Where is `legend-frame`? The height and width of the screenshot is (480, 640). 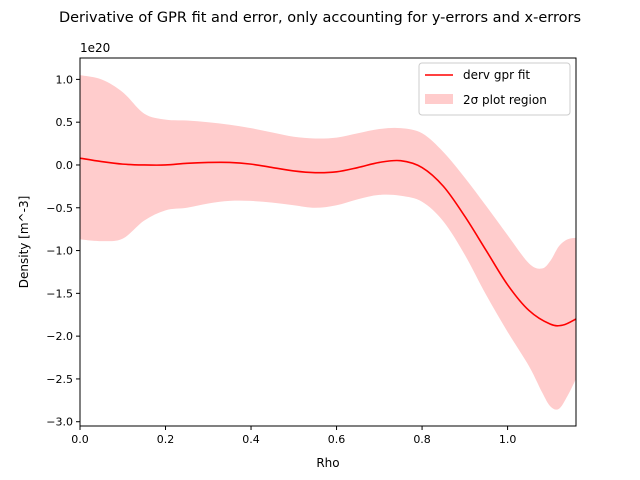 legend-frame is located at coordinates (494, 89).